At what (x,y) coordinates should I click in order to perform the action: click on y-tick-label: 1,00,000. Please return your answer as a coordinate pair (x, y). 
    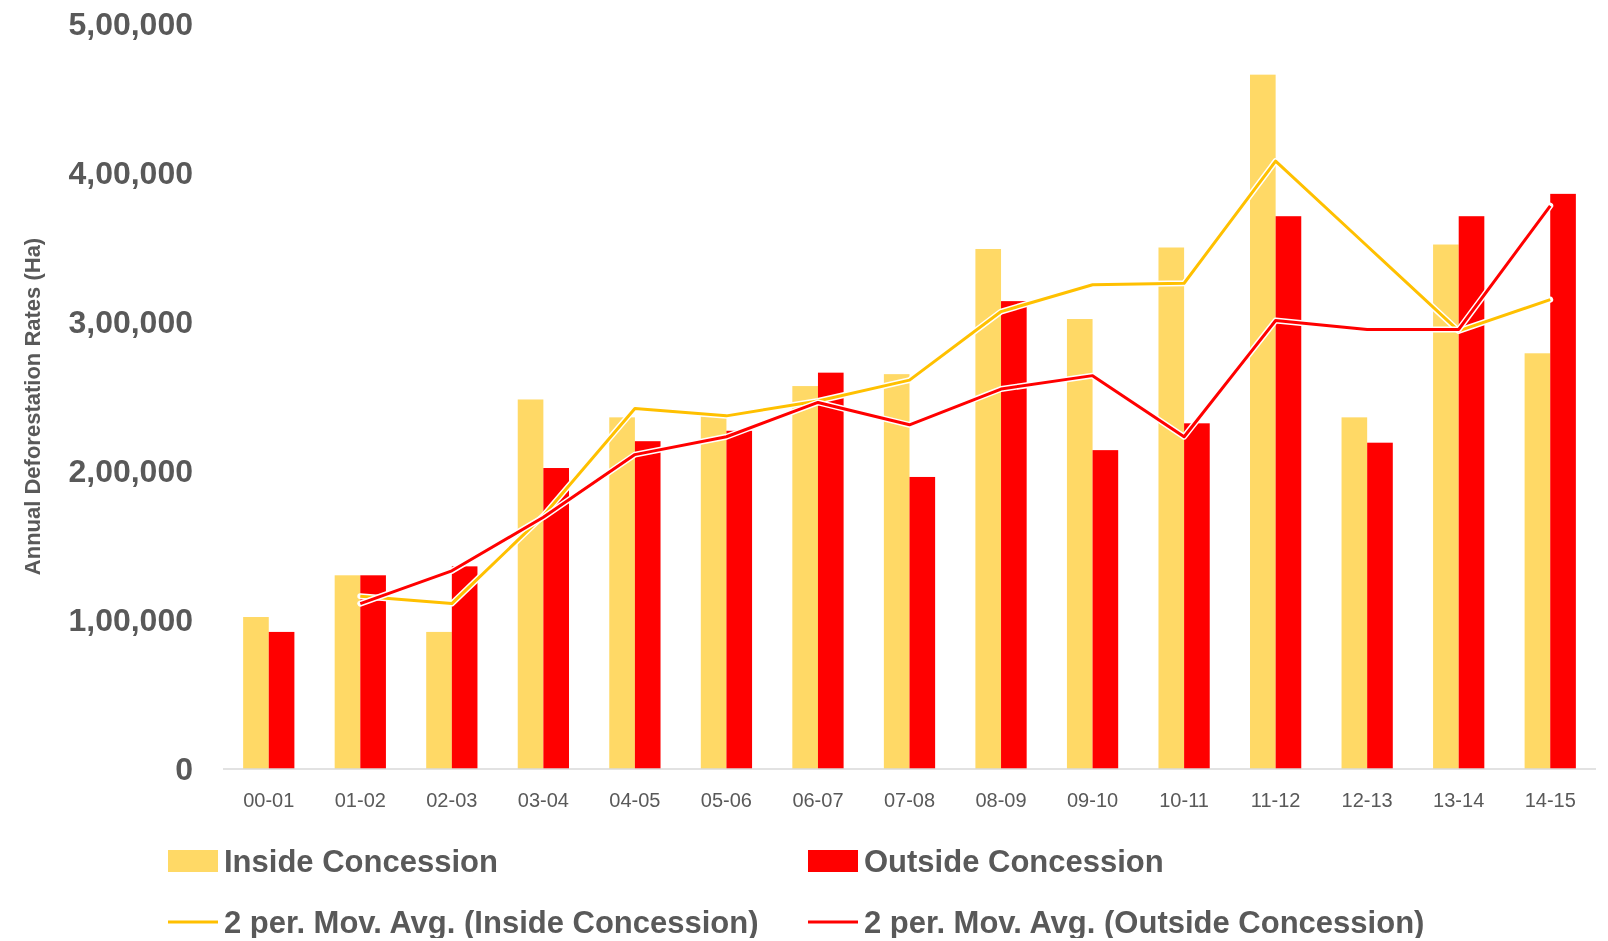
    Looking at the image, I should click on (130, 620).